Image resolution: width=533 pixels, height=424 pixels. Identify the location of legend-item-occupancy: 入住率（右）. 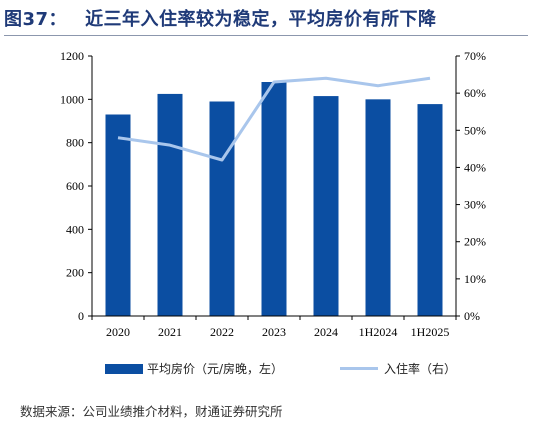
(398, 368).